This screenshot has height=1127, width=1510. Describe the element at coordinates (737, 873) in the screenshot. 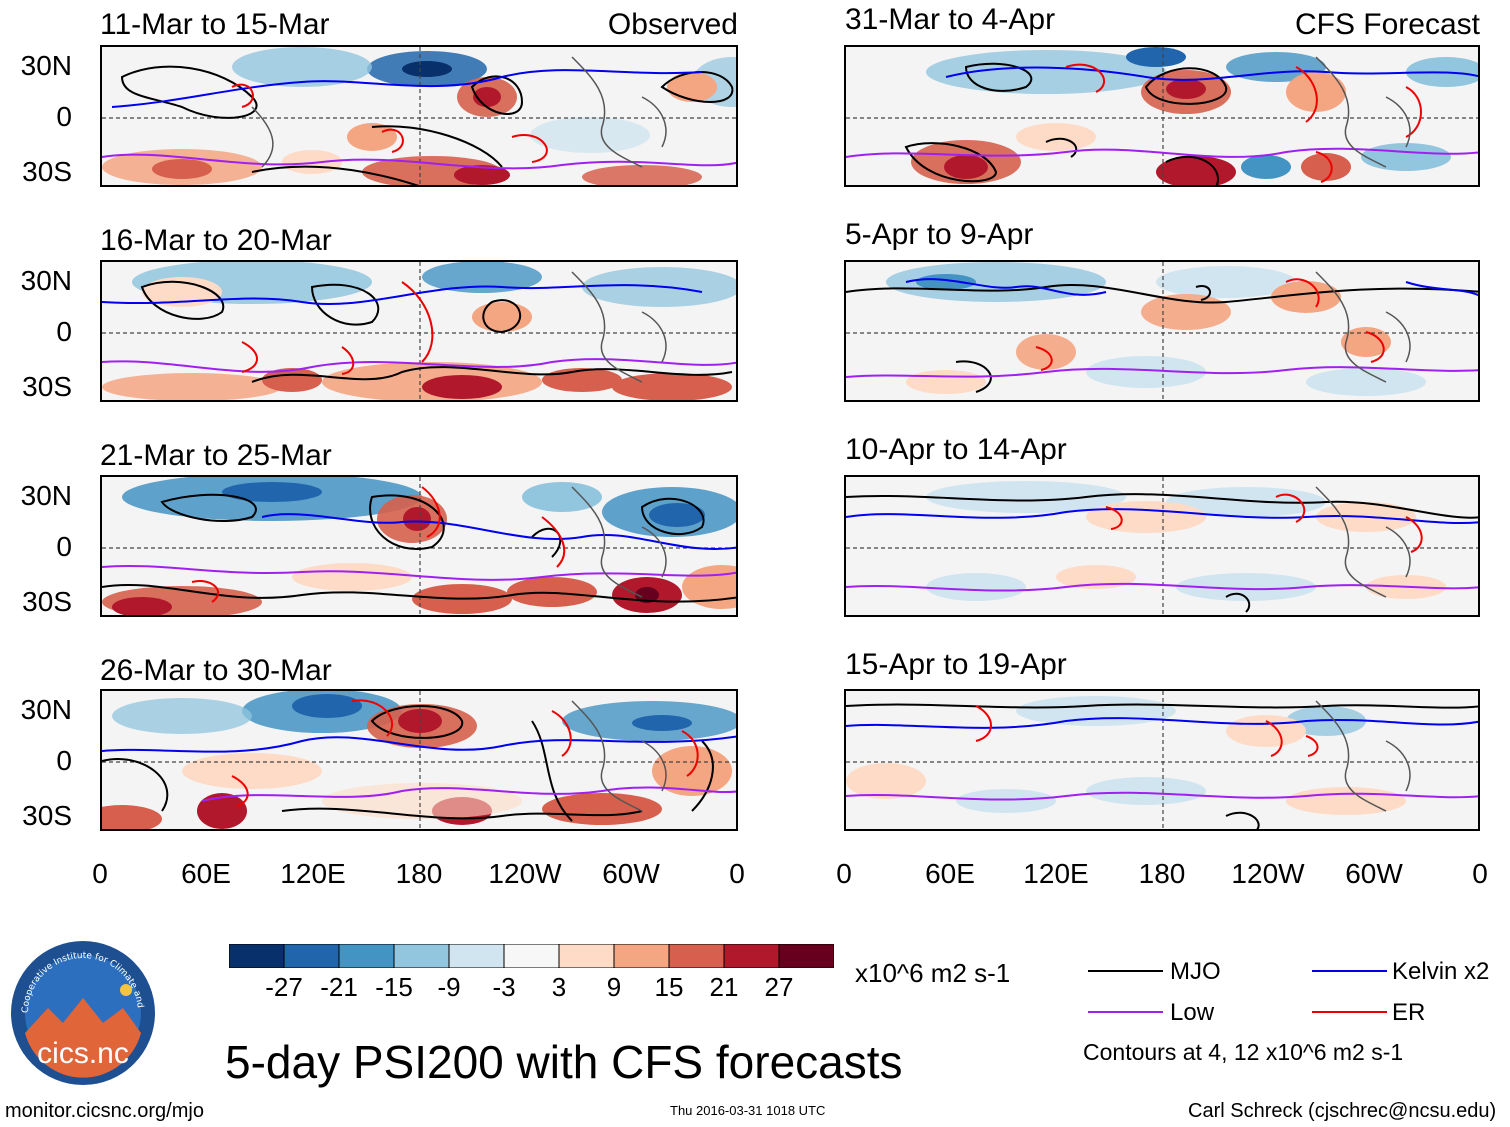

I see `lon-label-left-0-end: 0` at that location.